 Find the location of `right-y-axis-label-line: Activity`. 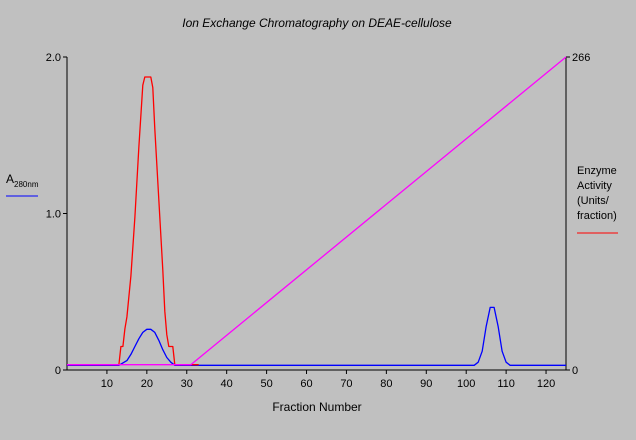

right-y-axis-label-line: Activity is located at coordinates (594, 186).